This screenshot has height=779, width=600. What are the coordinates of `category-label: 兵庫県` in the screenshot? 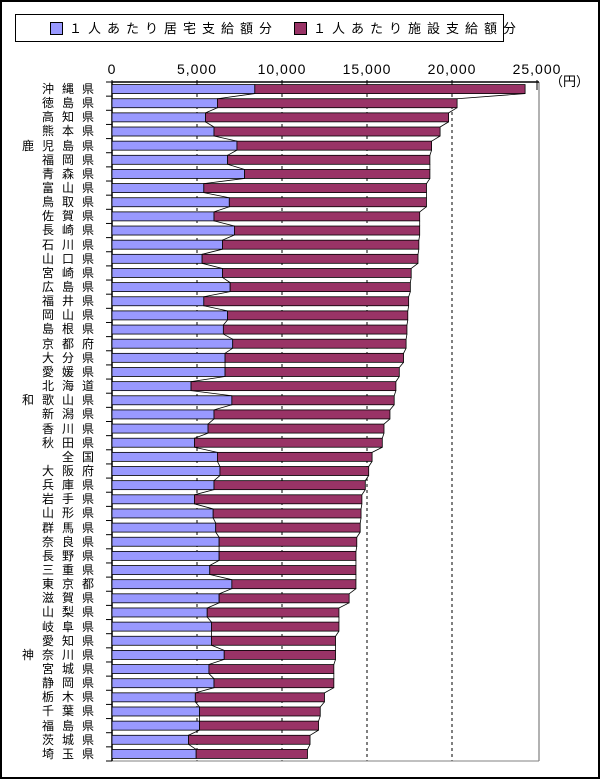 It's located at (71, 485).